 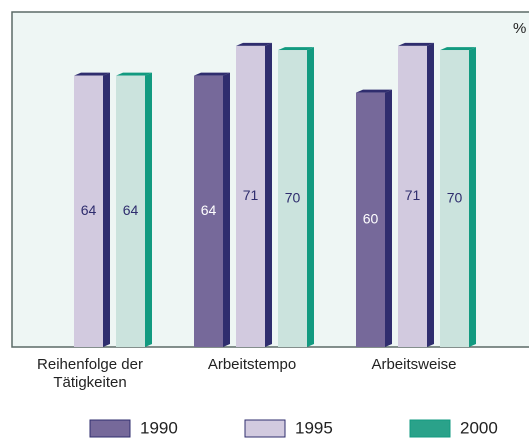 I want to click on y-axis-label: %, so click(x=519, y=28).